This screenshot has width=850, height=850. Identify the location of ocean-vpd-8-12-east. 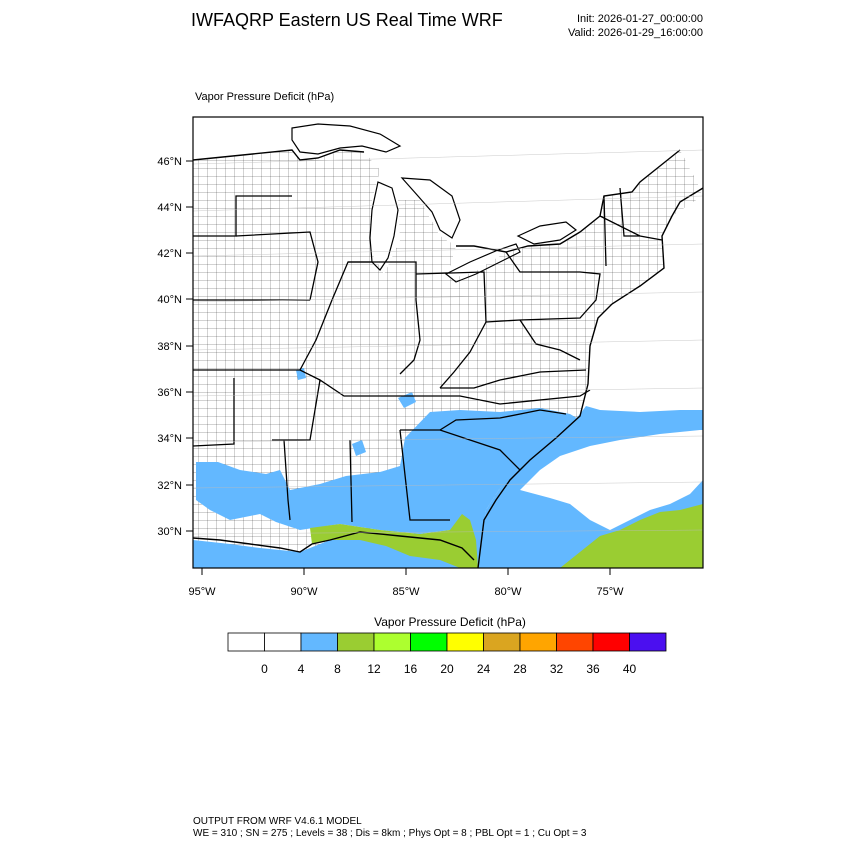
(631, 536).